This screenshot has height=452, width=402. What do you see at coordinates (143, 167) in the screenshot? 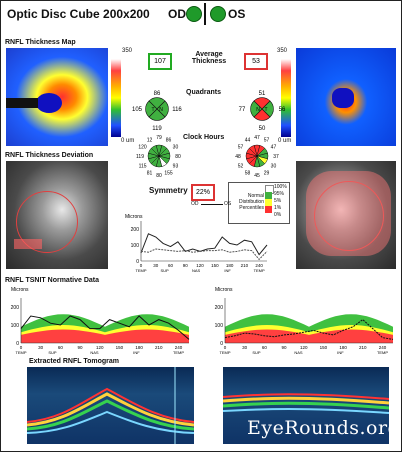
I see `od-clock-value-9: 115` at bounding box center [143, 167].